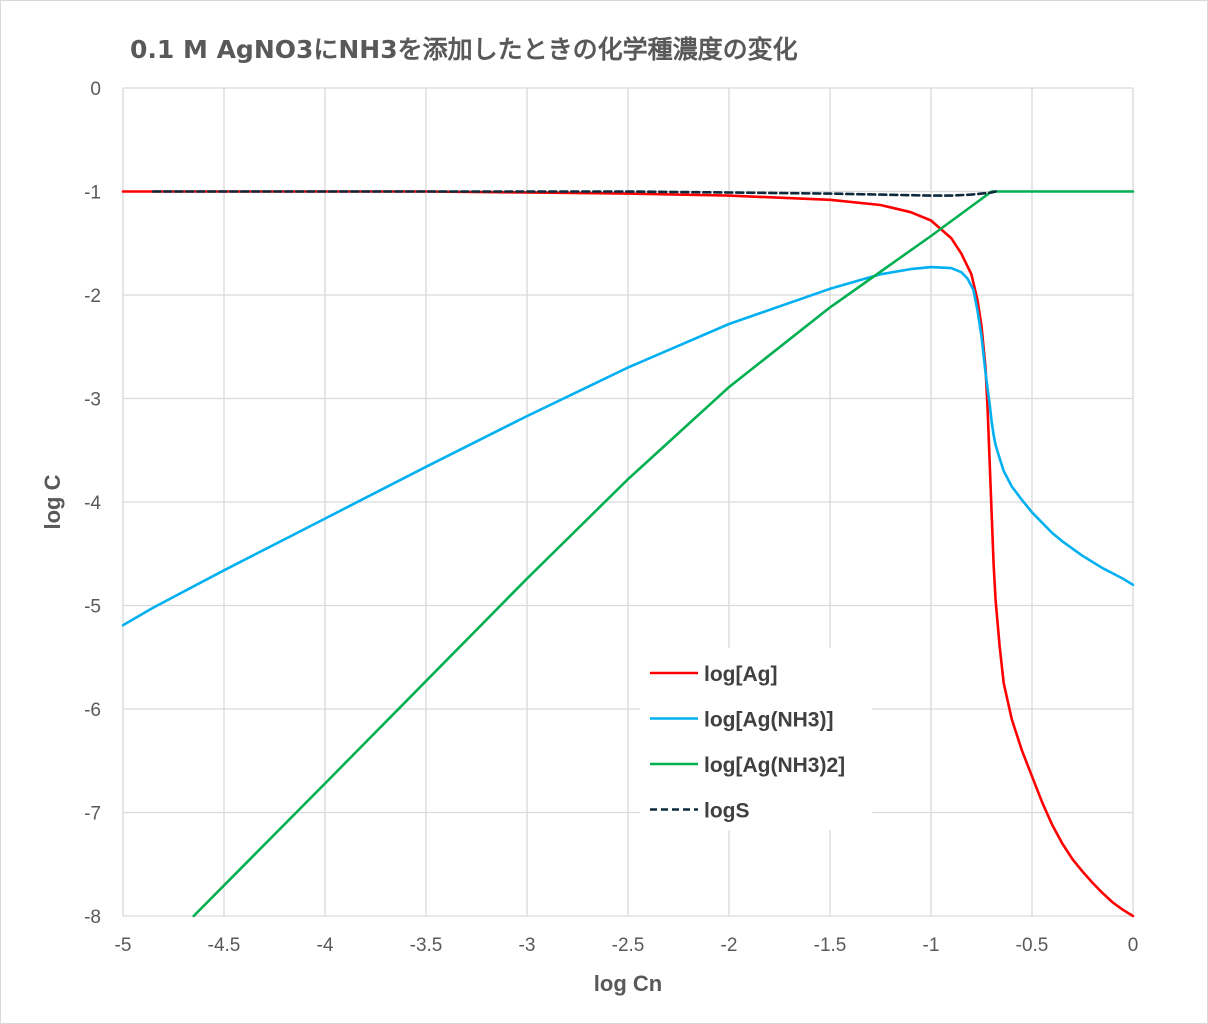 The image size is (1208, 1024). What do you see at coordinates (123, 945) in the screenshot?
I see `x-tick-label: -5` at bounding box center [123, 945].